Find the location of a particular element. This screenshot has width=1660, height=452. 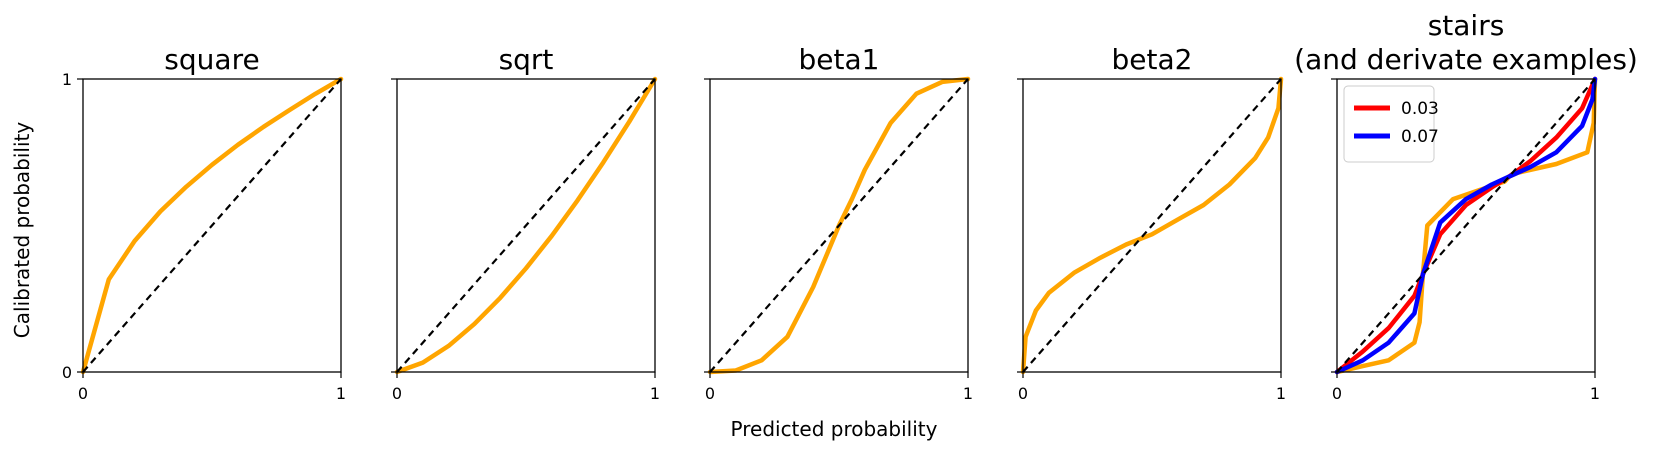

panel-3: beta2 0 1 is located at coordinates (1151, 223).